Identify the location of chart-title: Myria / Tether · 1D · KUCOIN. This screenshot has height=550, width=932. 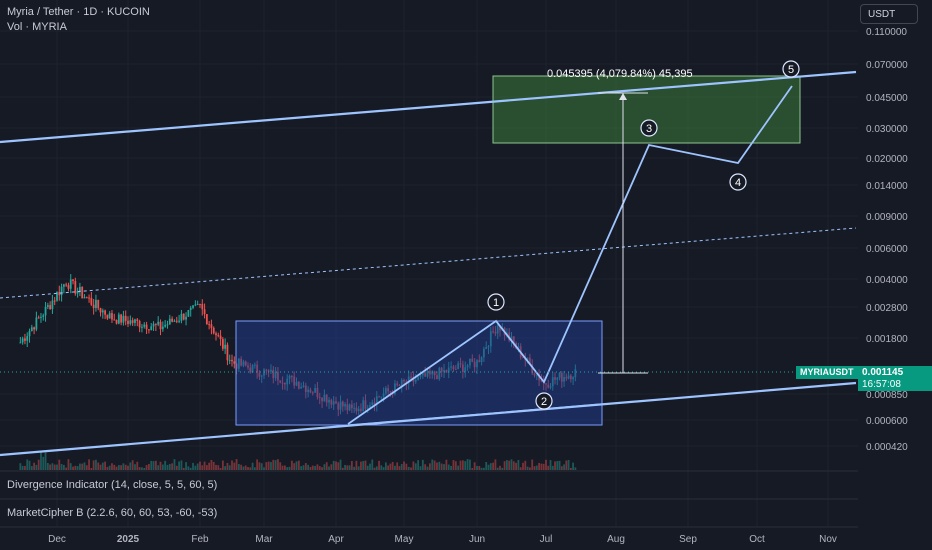
(78, 12).